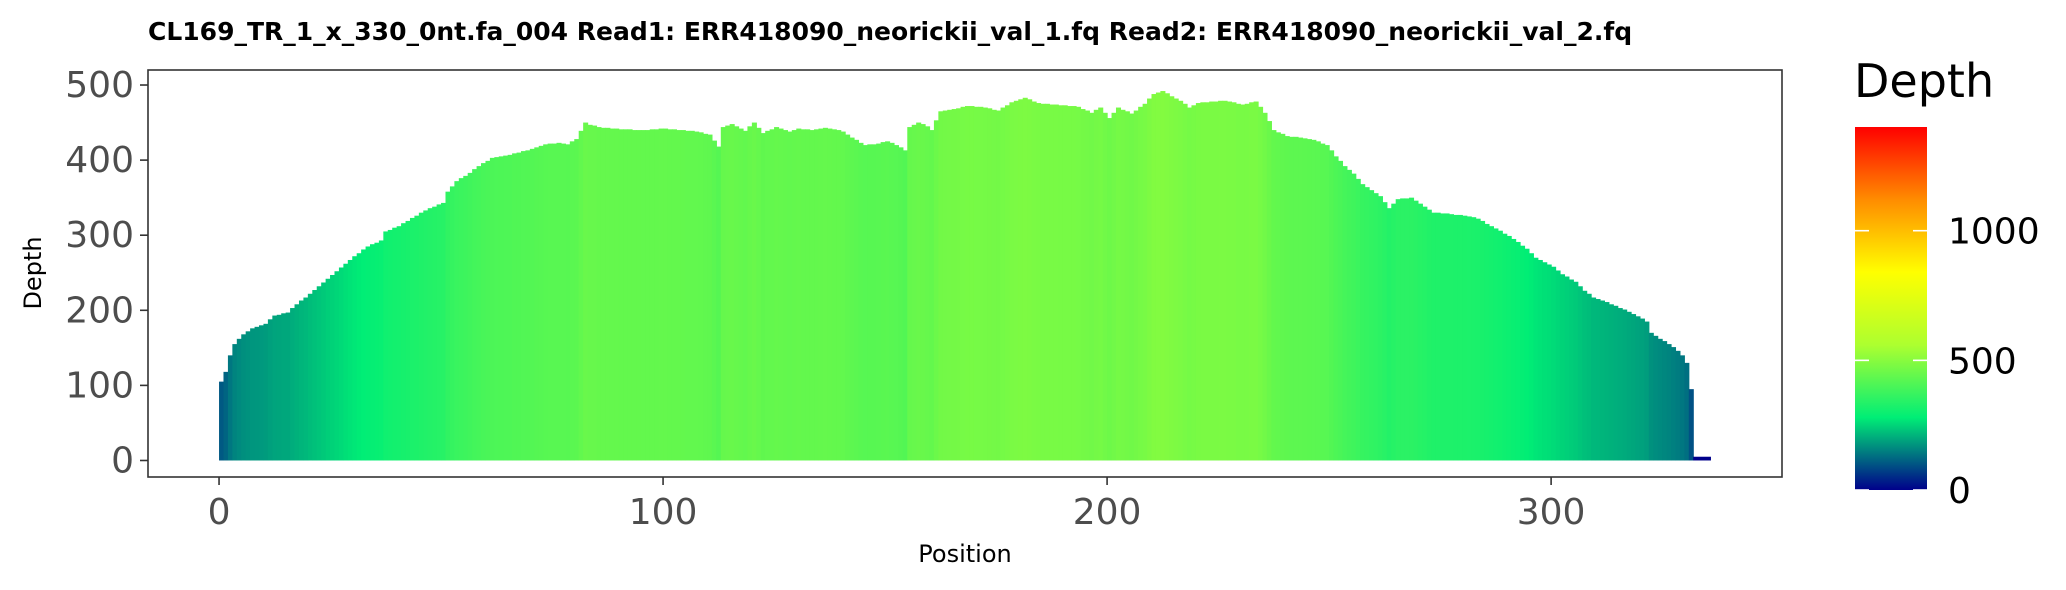 The width and height of the screenshot is (2066, 590). I want to click on y-tick-label: 200, so click(99, 310).